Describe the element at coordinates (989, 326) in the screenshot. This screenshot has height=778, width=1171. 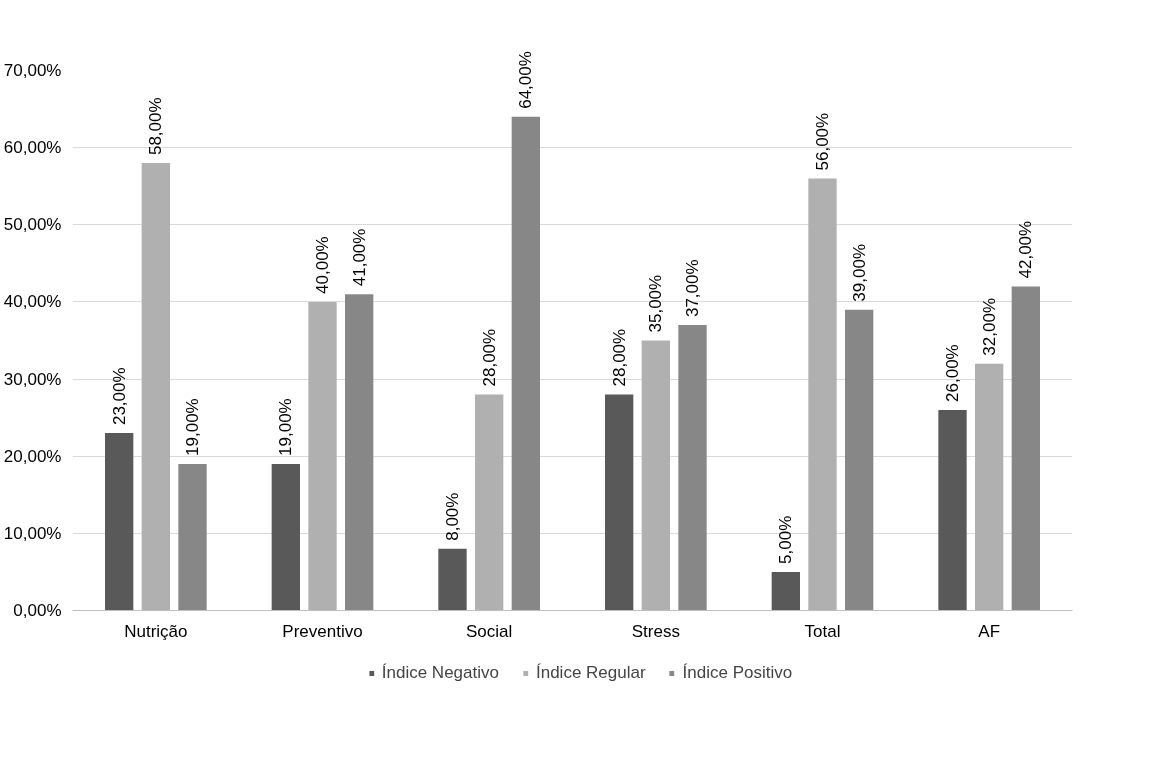
I see `data-label: 32,00%` at that location.